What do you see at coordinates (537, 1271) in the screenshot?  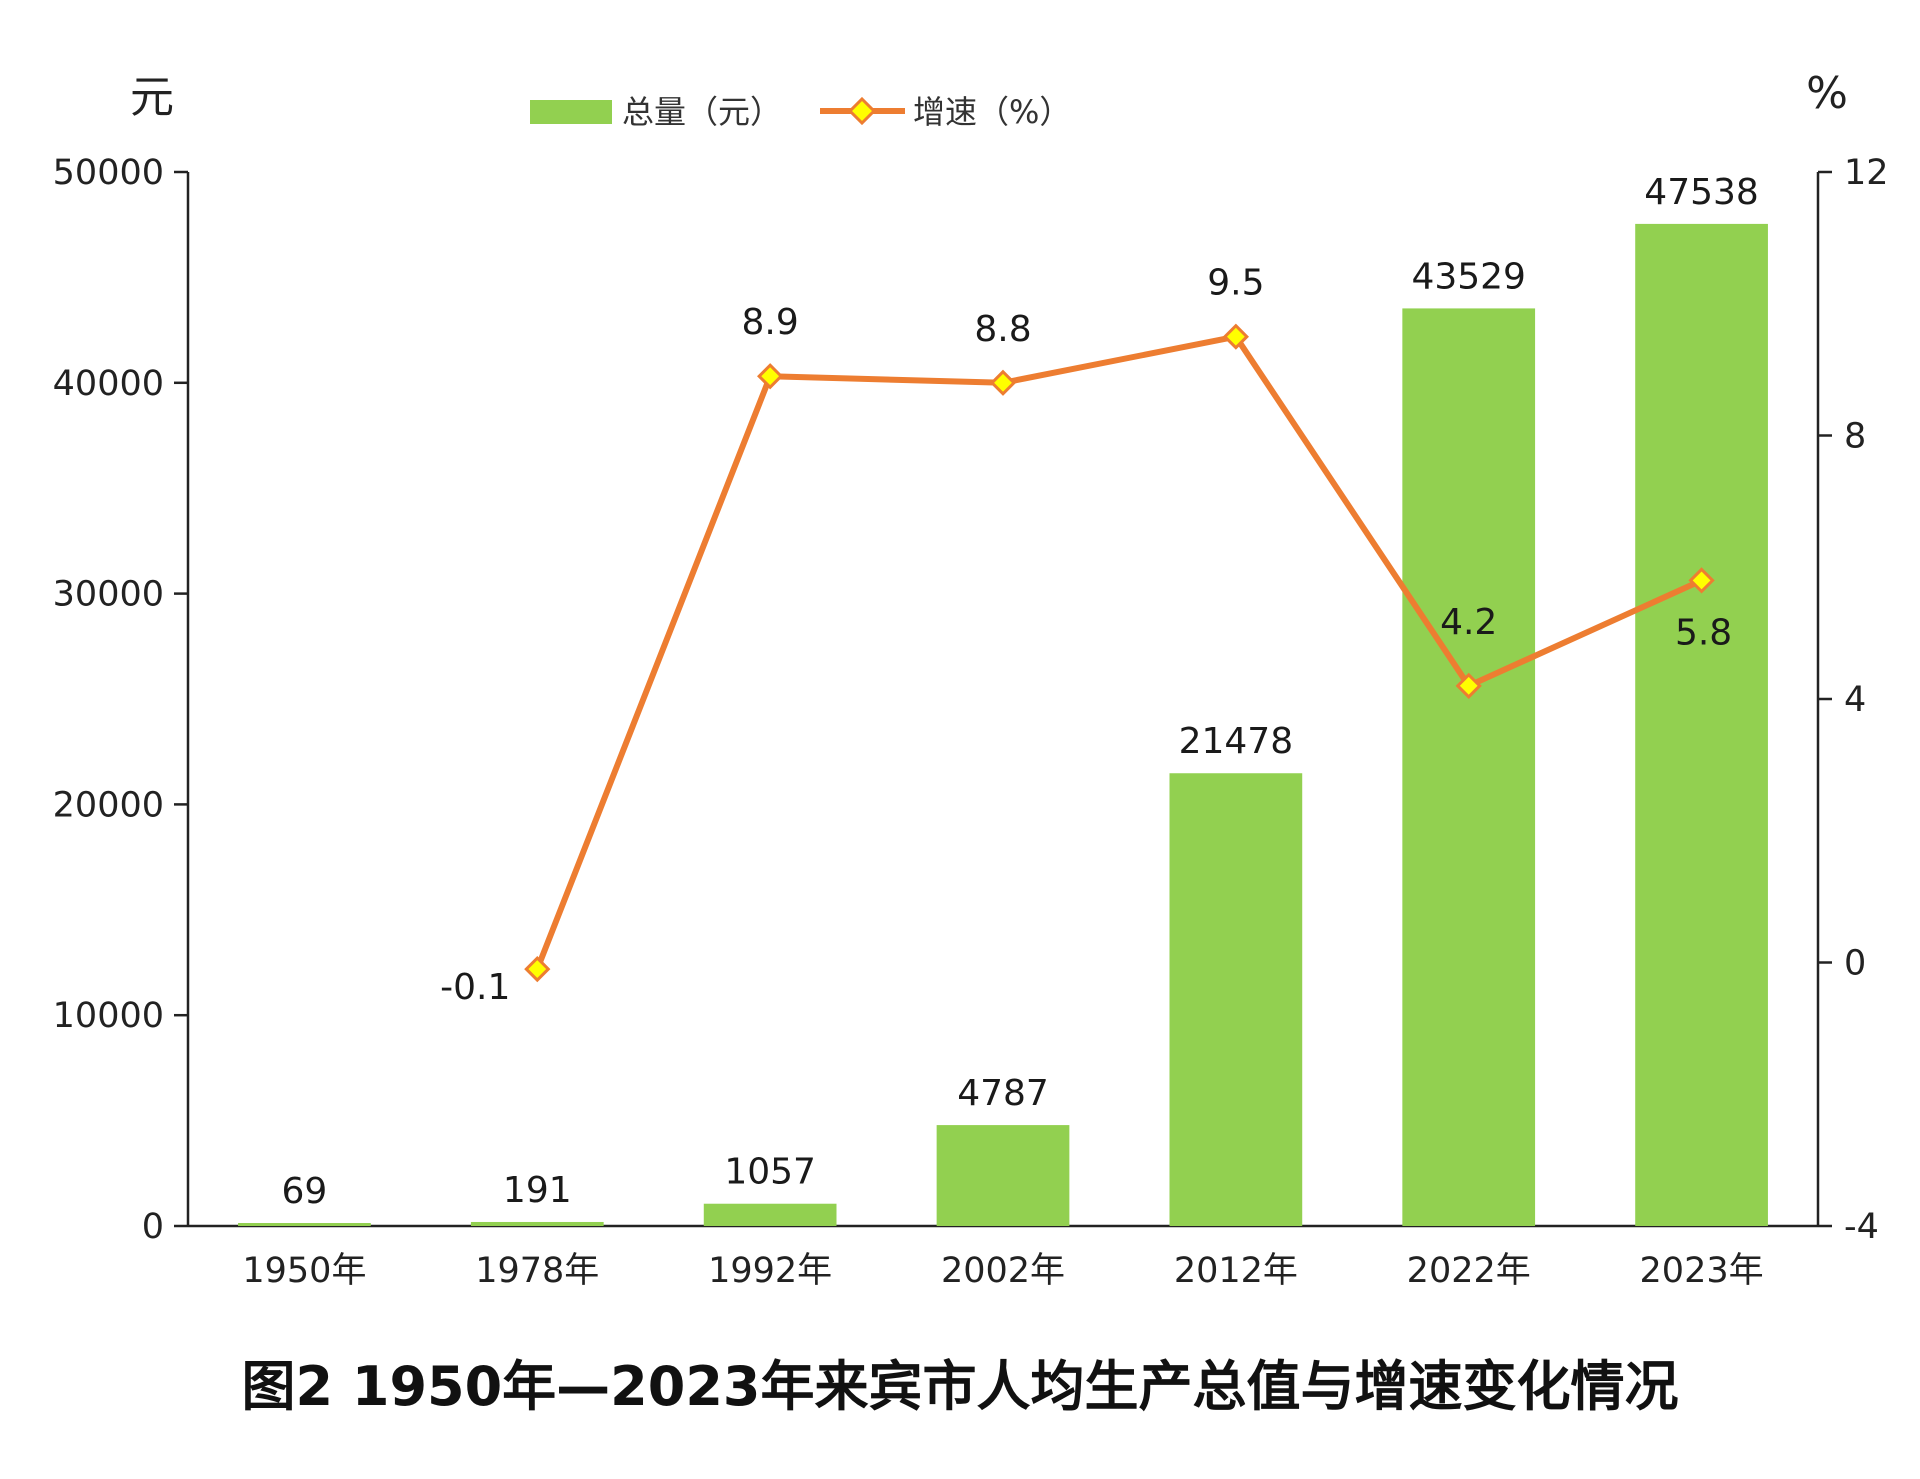 I see `x-tick-label: 1978年` at bounding box center [537, 1271].